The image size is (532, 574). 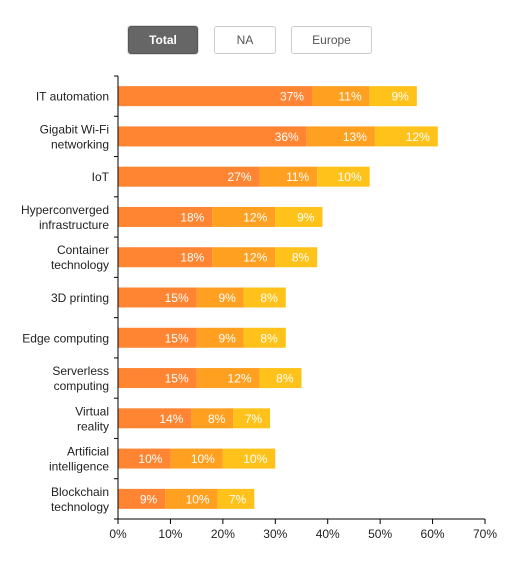 I want to click on x-tick-label: 0%, so click(x=118, y=534).